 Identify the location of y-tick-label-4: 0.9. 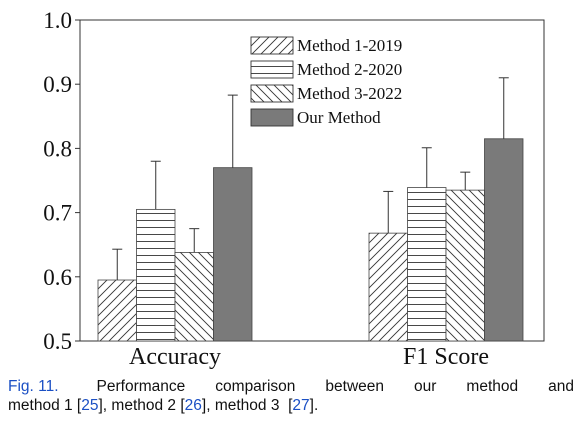
(57, 84).